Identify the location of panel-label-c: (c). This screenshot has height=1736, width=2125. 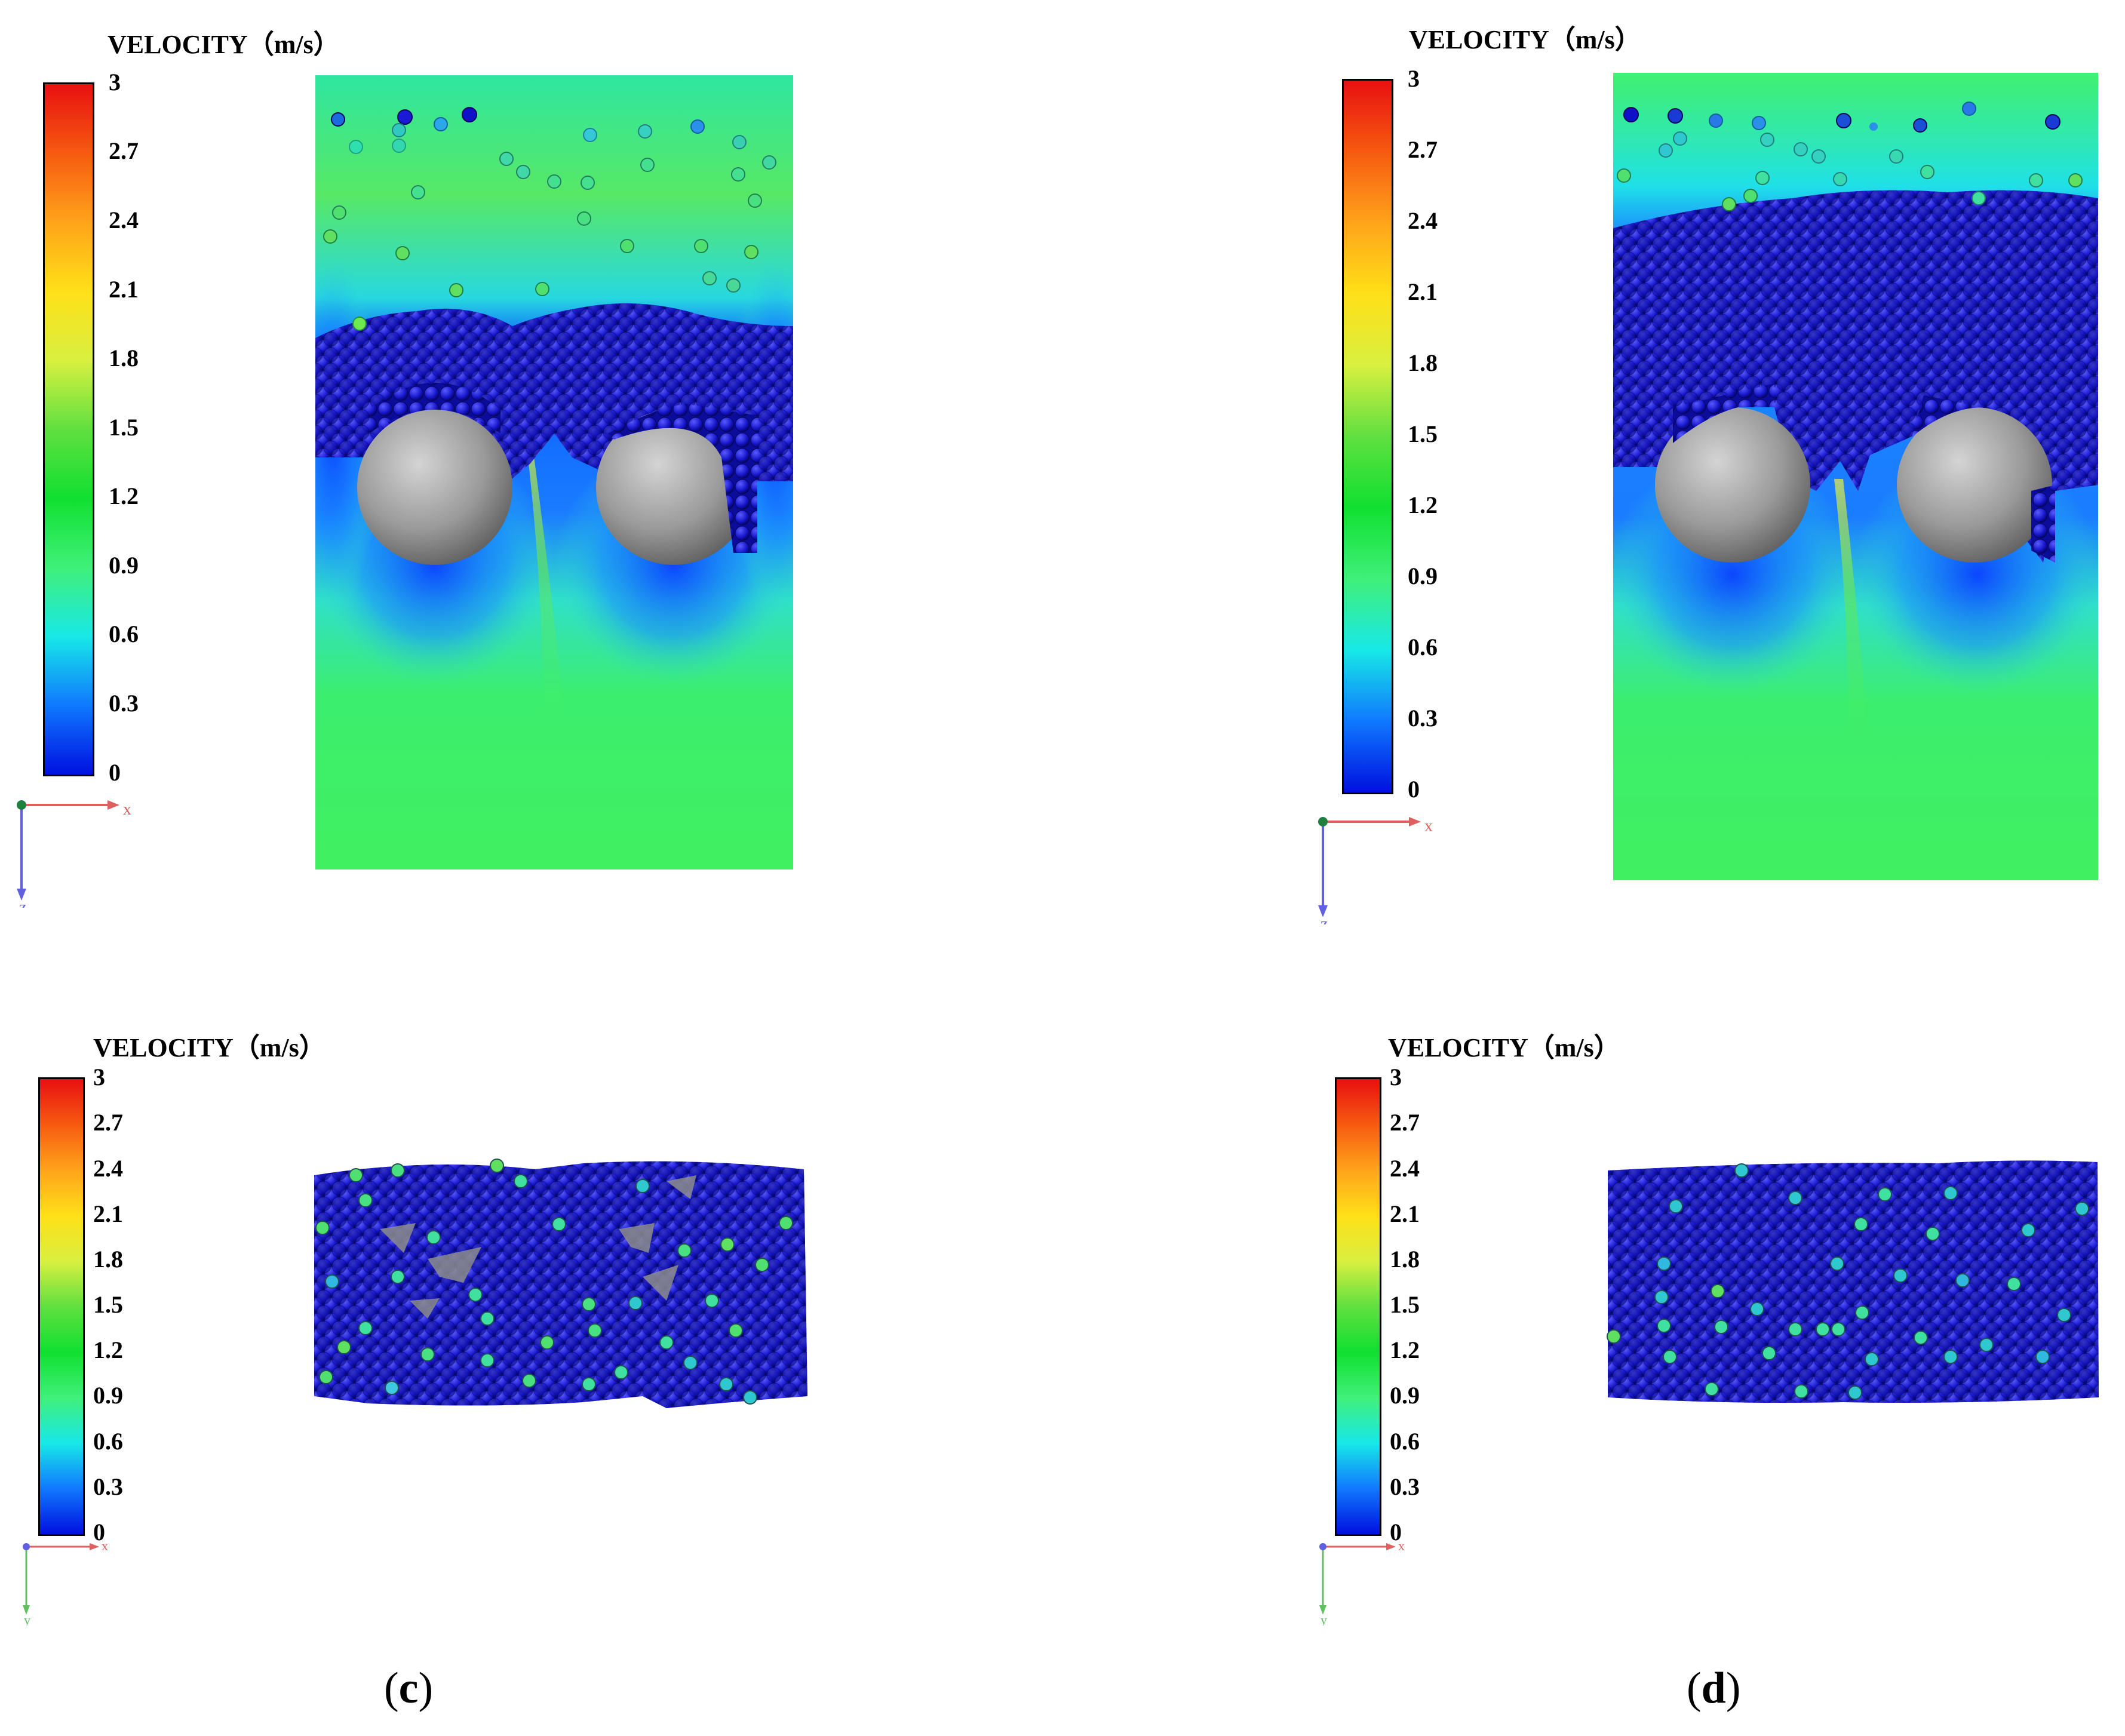
(408, 1688).